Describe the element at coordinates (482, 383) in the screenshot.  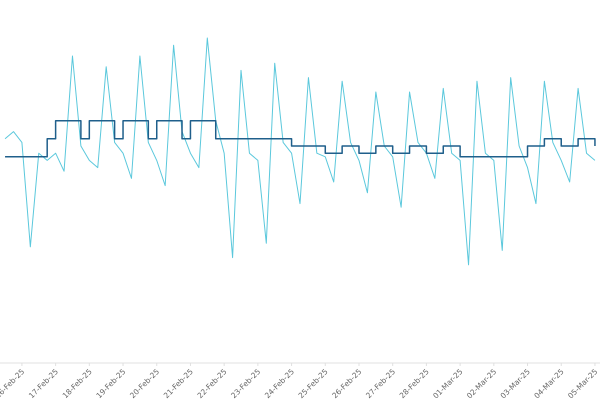
I see `x-tick-label: 02-Mar-25` at that location.